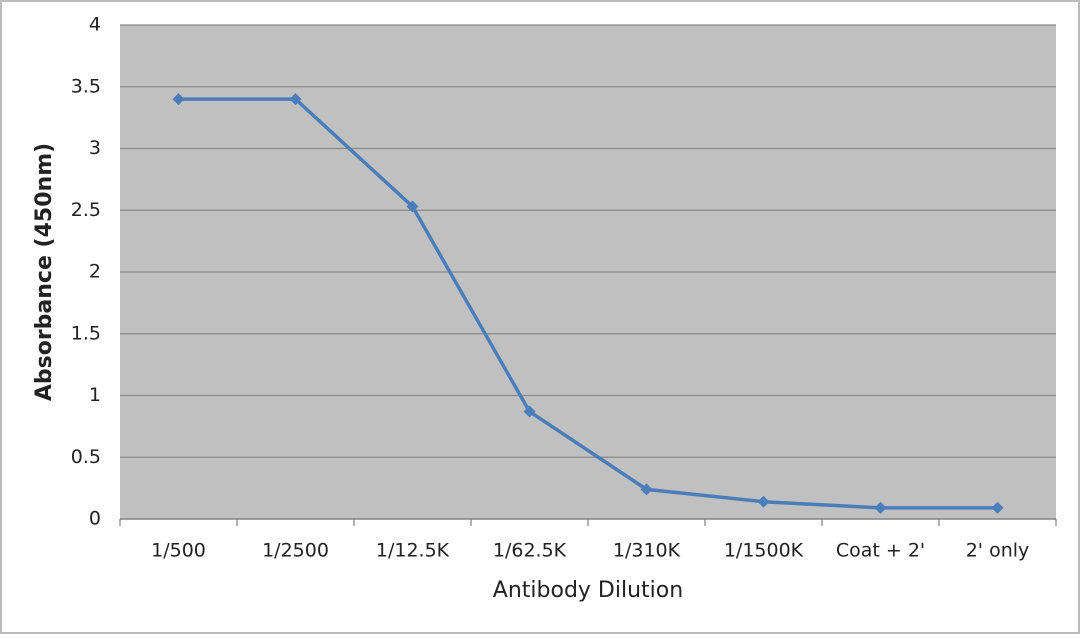 The height and width of the screenshot is (638, 1080). I want to click on x-tick-label: 1/12.5K, so click(413, 551).